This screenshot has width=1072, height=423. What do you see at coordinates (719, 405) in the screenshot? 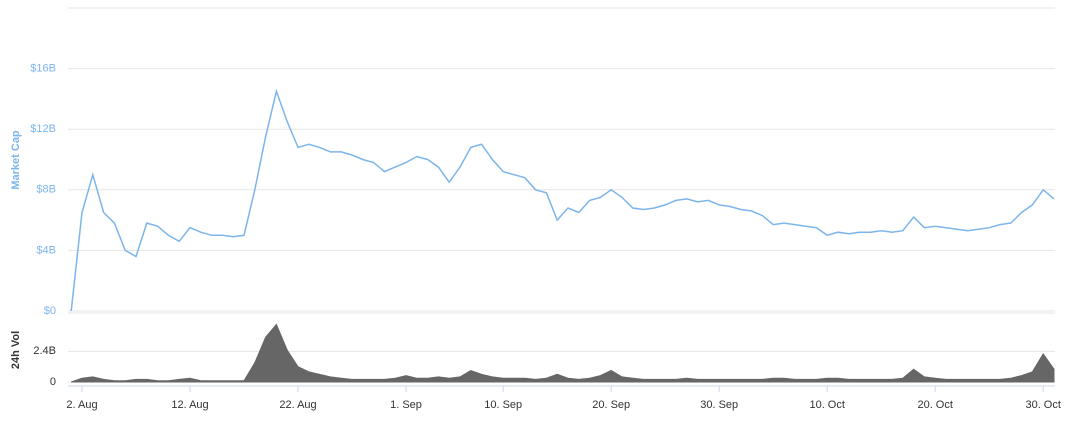
I see `x-tick-label: 30. Sep` at bounding box center [719, 405].